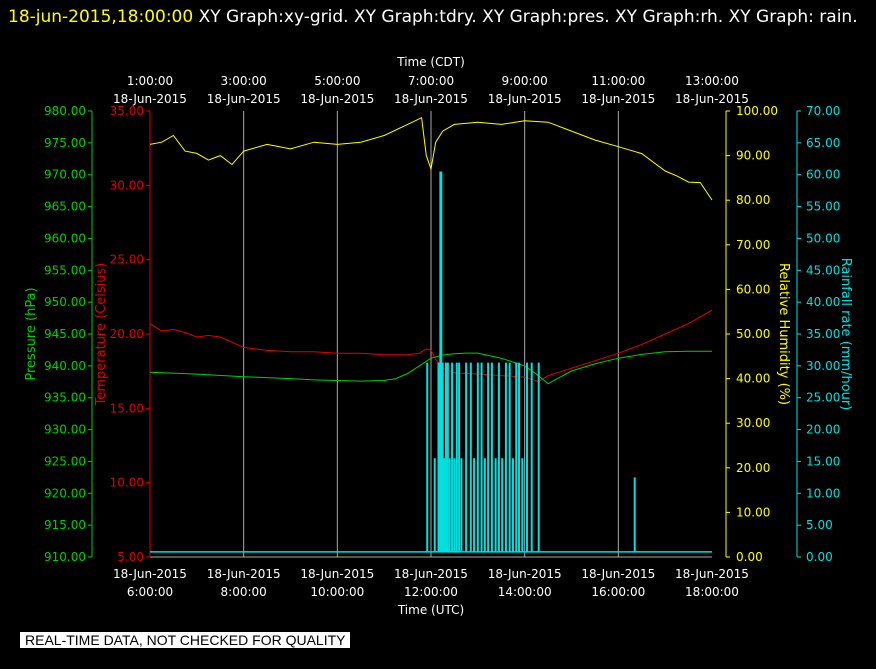 Image resolution: width=876 pixels, height=669 pixels. I want to click on rainfall-tick-label: 20.00, so click(823, 430).